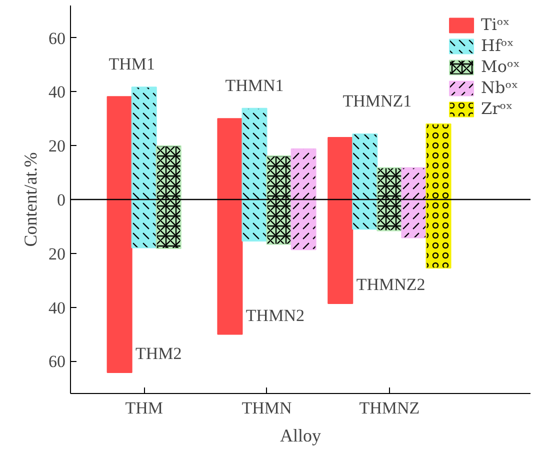 The height and width of the screenshot is (452, 539). Describe the element at coordinates (391, 284) in the screenshot. I see `annotation: THMNZ2` at that location.